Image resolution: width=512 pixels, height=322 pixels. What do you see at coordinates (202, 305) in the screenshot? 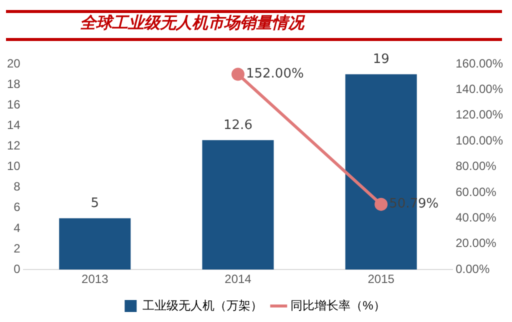
I see `legend-label: 工业级无人机（万架）` at bounding box center [202, 305].